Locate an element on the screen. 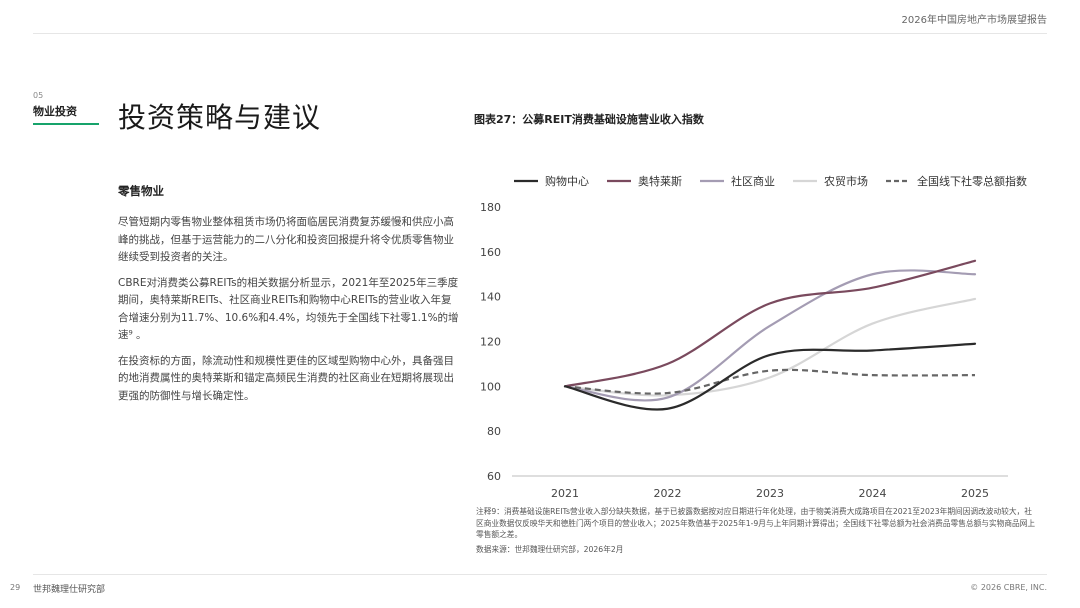 This screenshot has height=608, width=1080. legend-label: 全国线下社零总额指数 is located at coordinates (972, 181).